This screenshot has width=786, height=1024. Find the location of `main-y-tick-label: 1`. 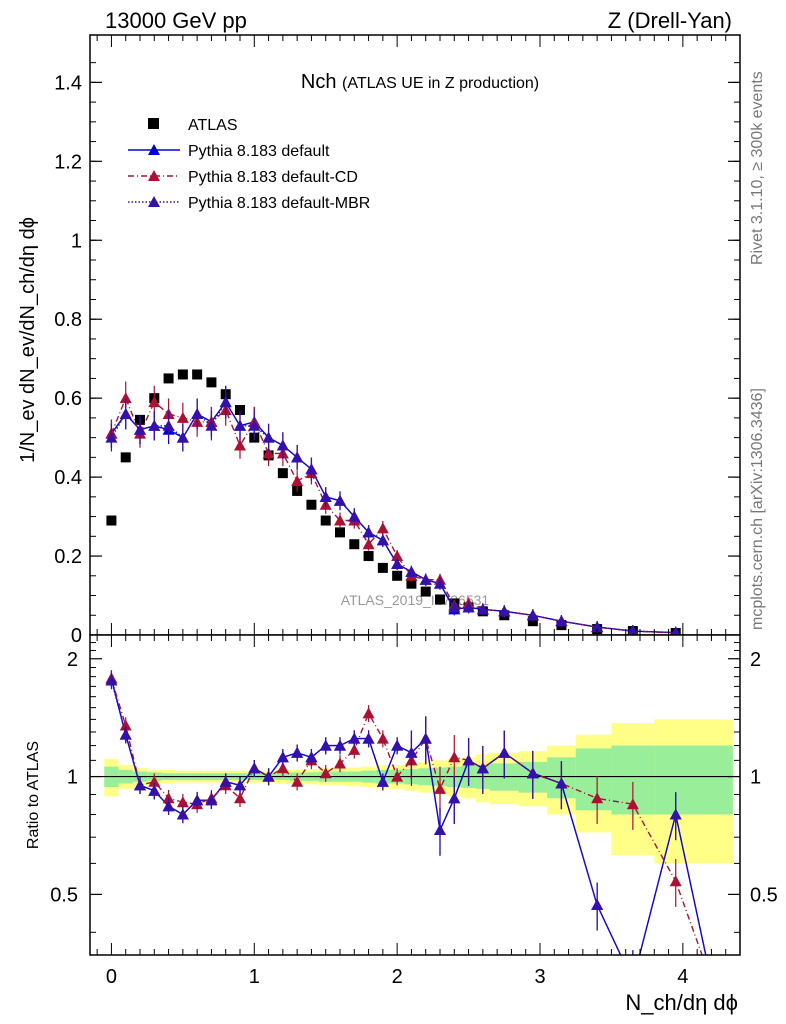

main-y-tick-label: 1 is located at coordinates (76, 241).